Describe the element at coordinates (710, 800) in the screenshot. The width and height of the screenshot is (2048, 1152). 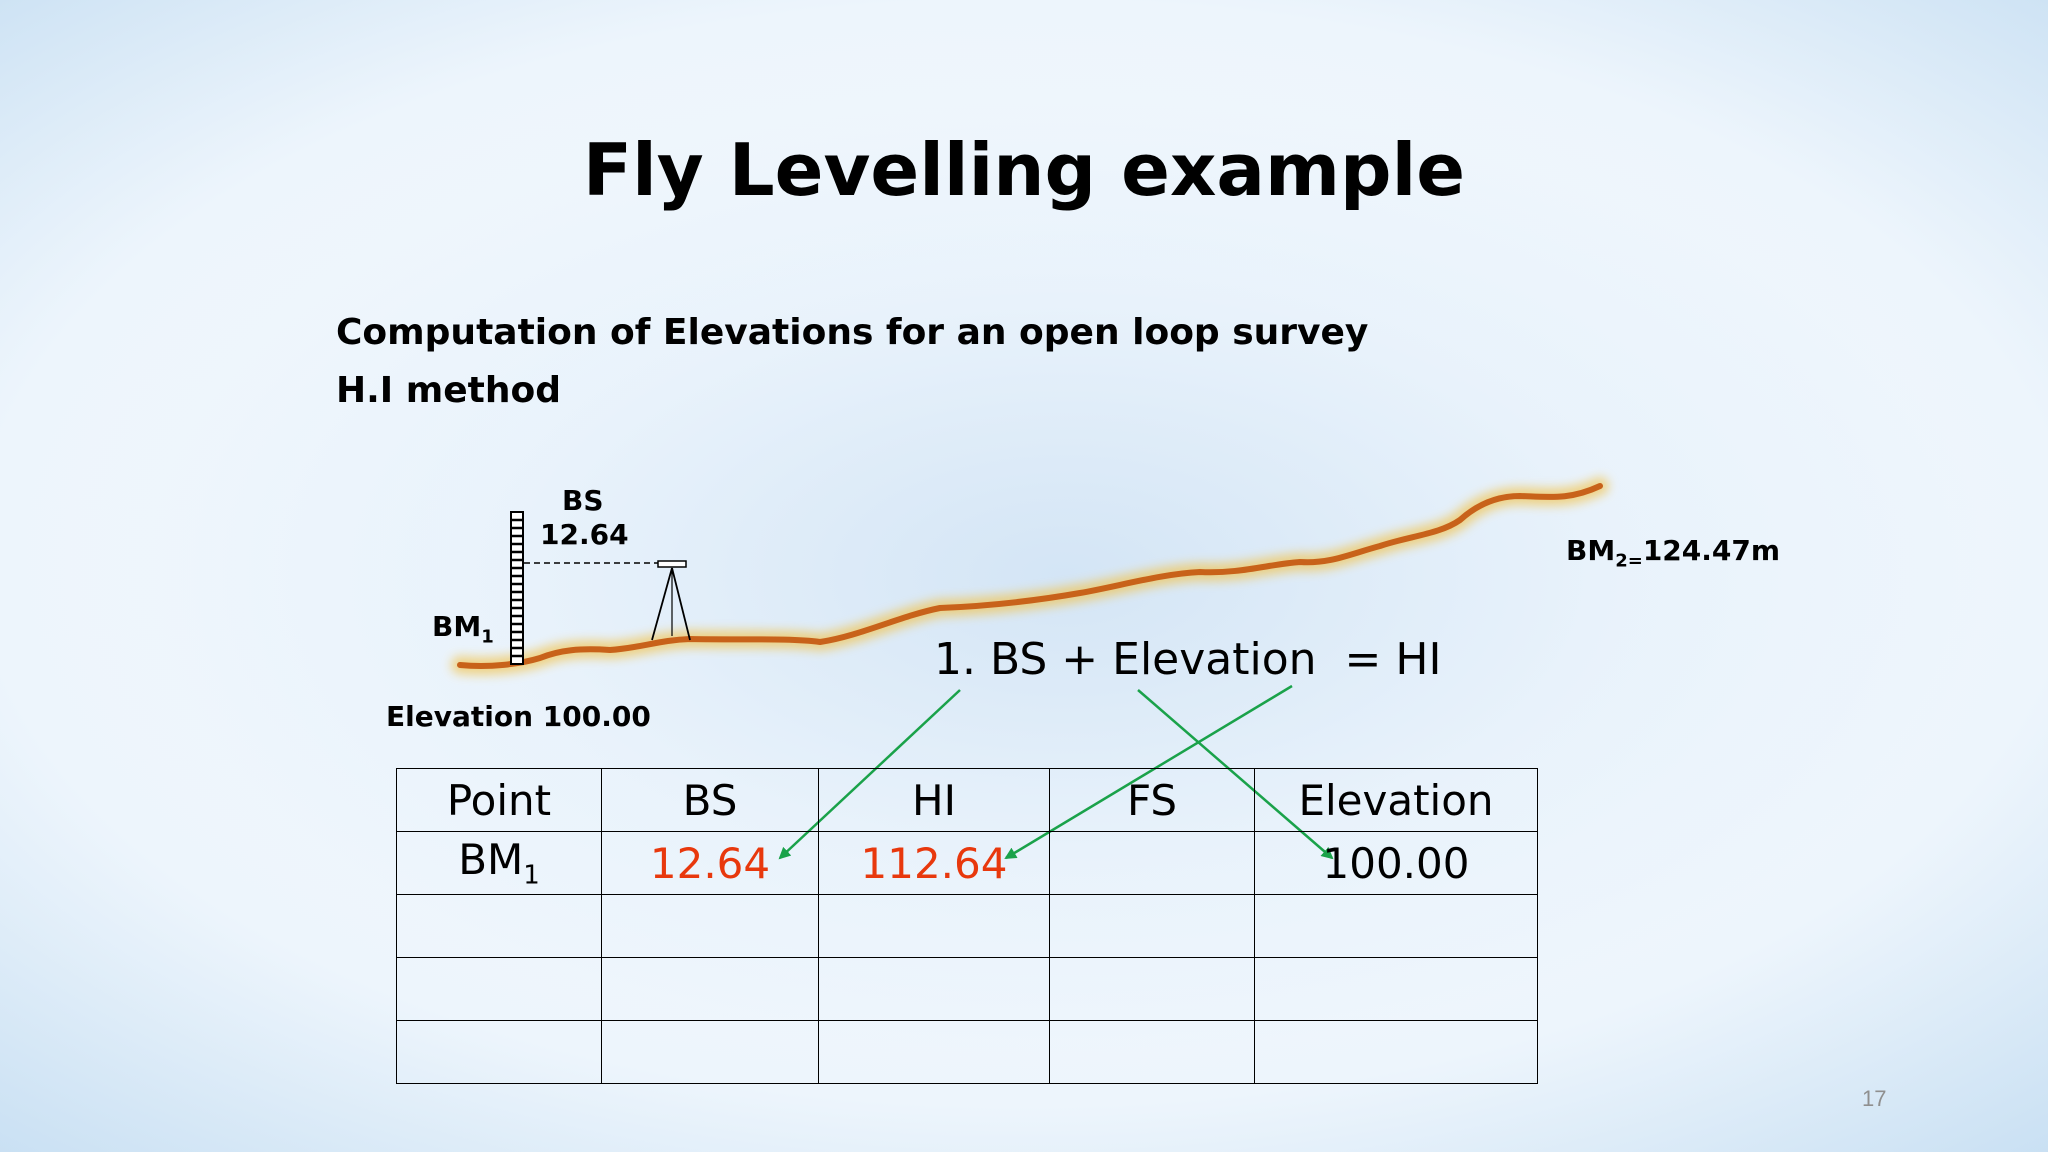
I see `header-bs: BS` at that location.